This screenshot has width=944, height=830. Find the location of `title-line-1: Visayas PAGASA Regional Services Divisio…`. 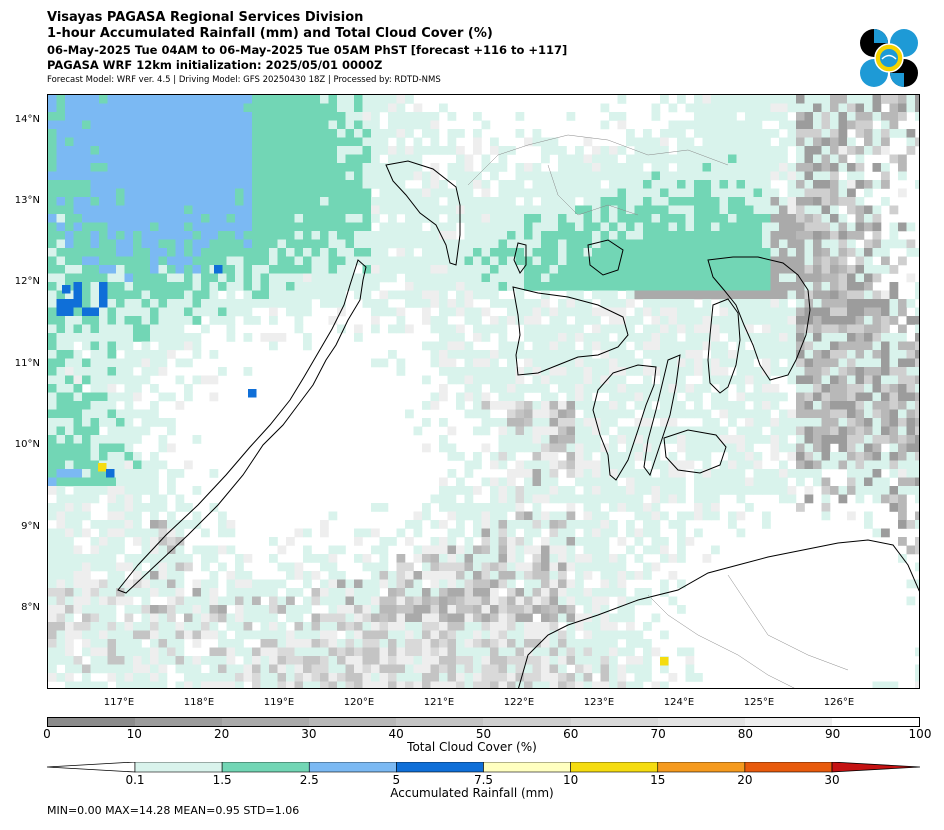

title-line-1: Visayas PAGASA Regional Services Divisio… is located at coordinates (205, 17).